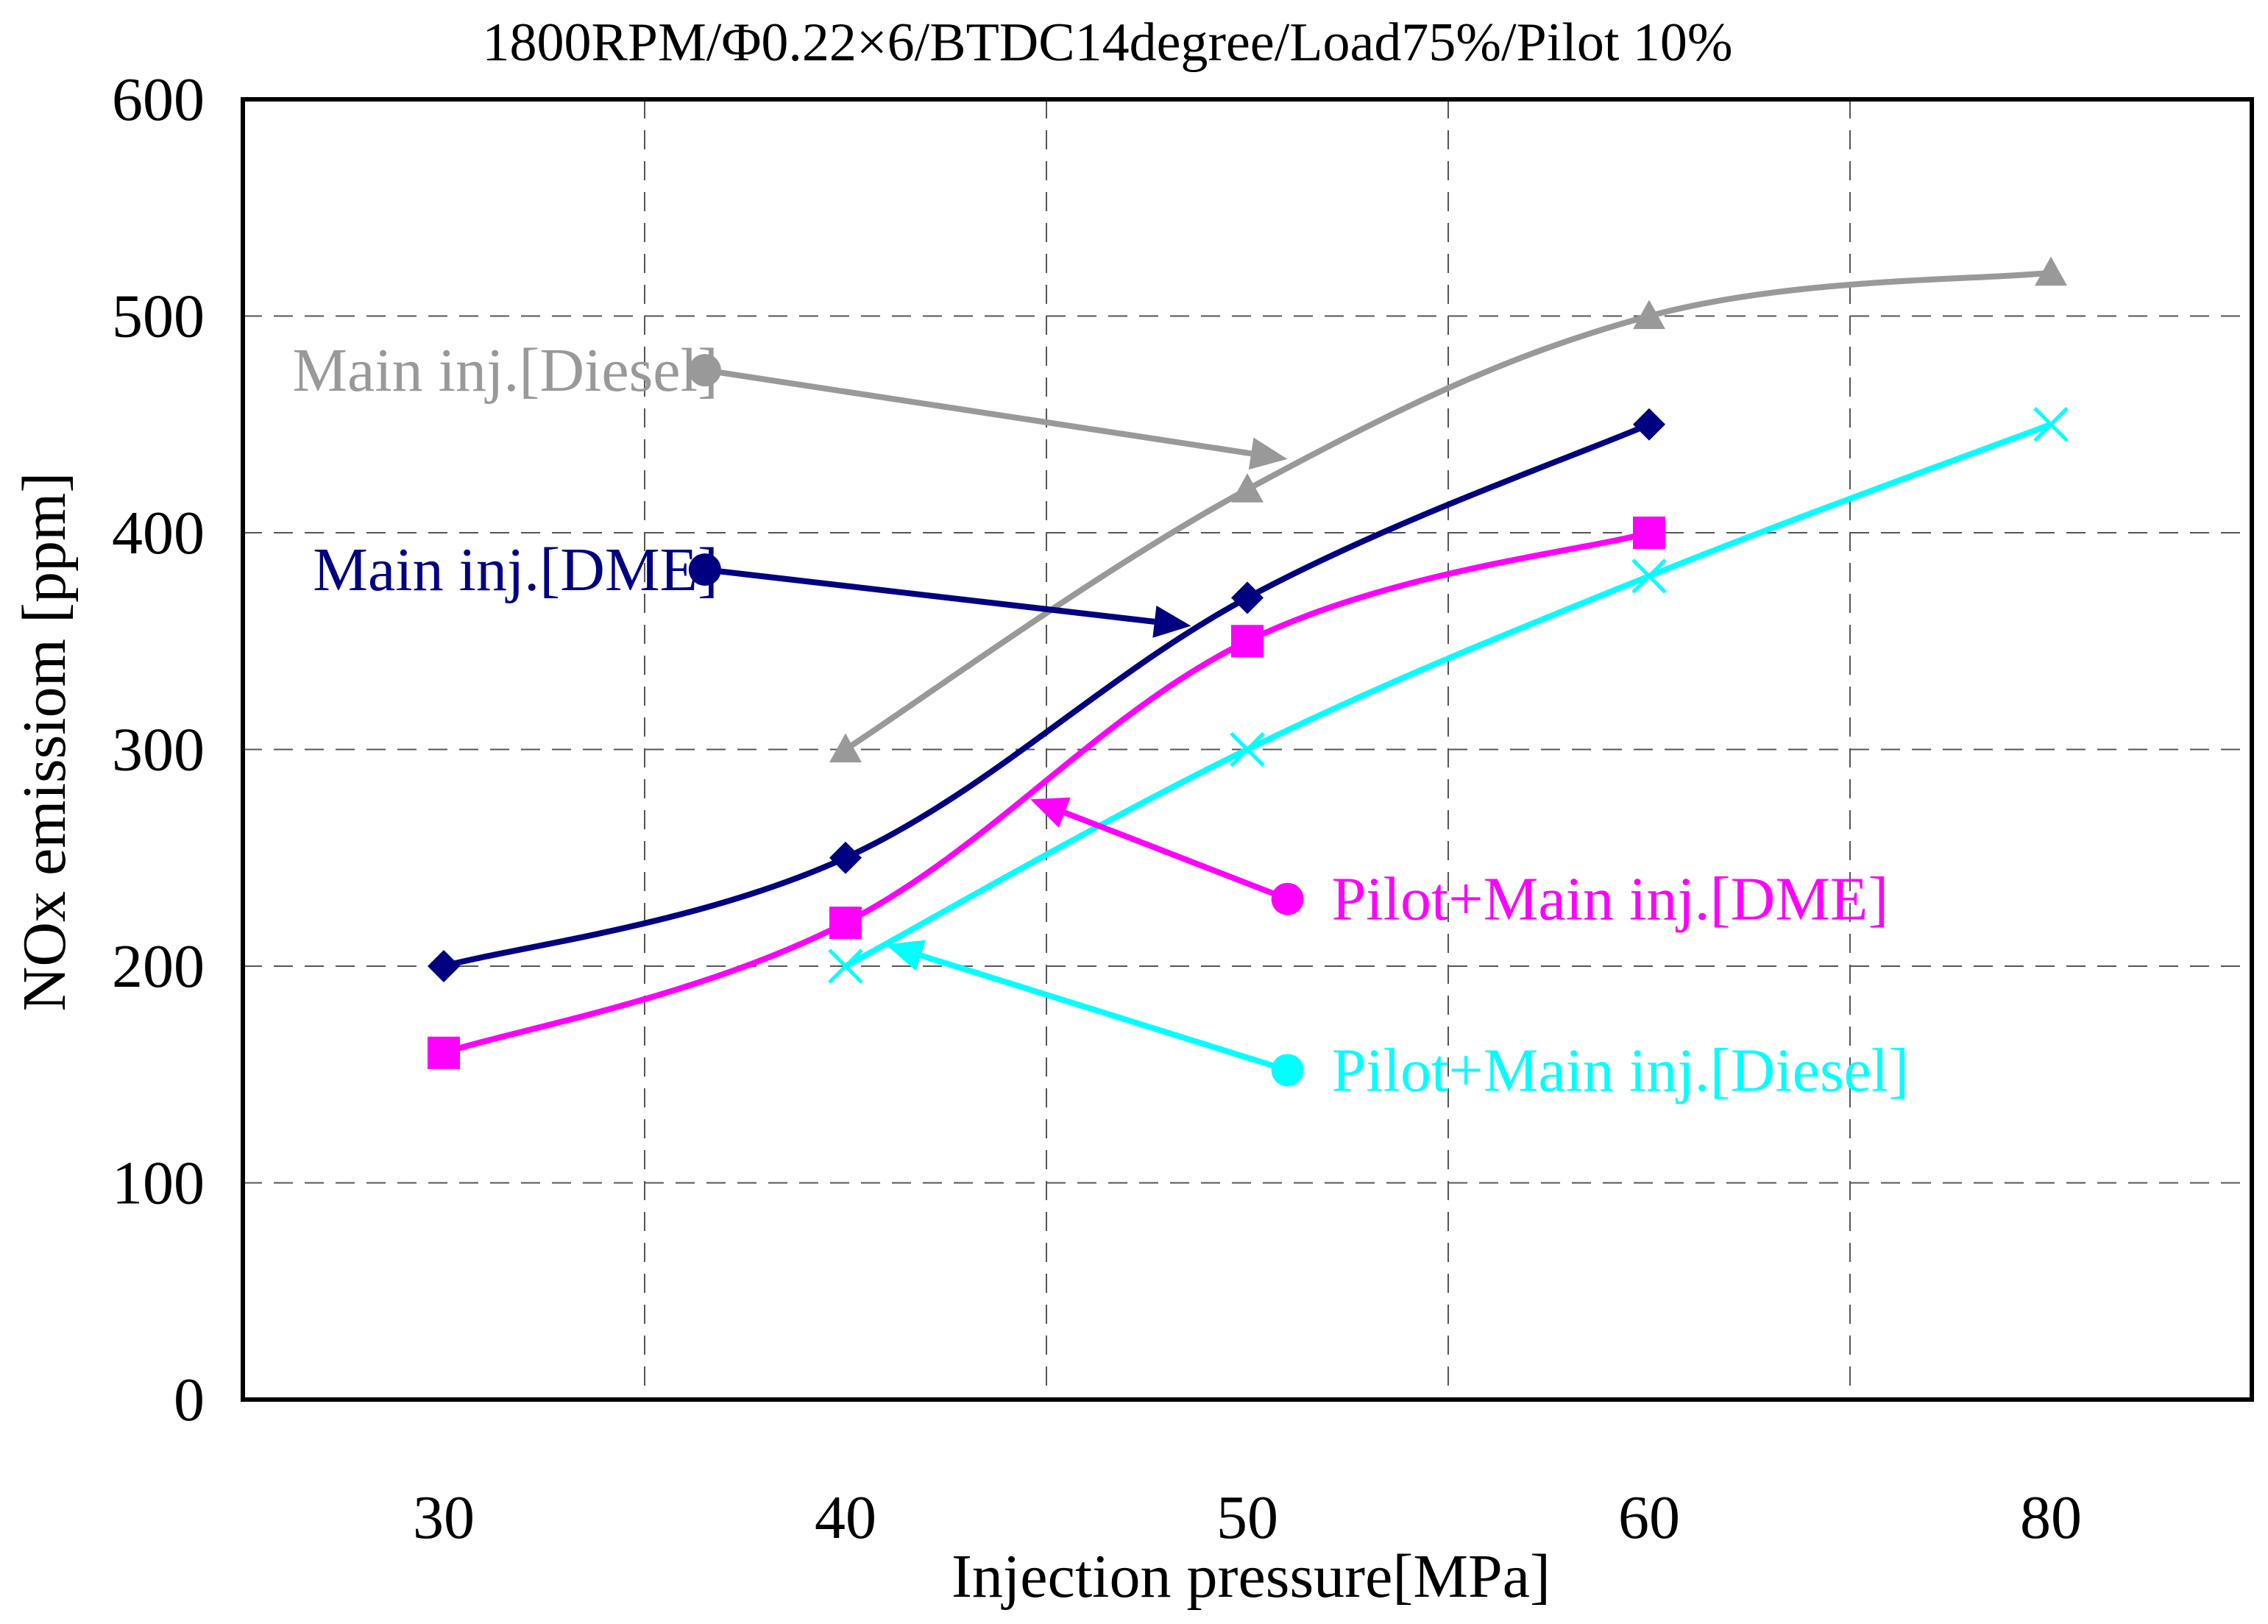 Image resolution: width=2268 pixels, height=1624 pixels. What do you see at coordinates (845, 1518) in the screenshot?
I see `x-tick-label: 40` at bounding box center [845, 1518].